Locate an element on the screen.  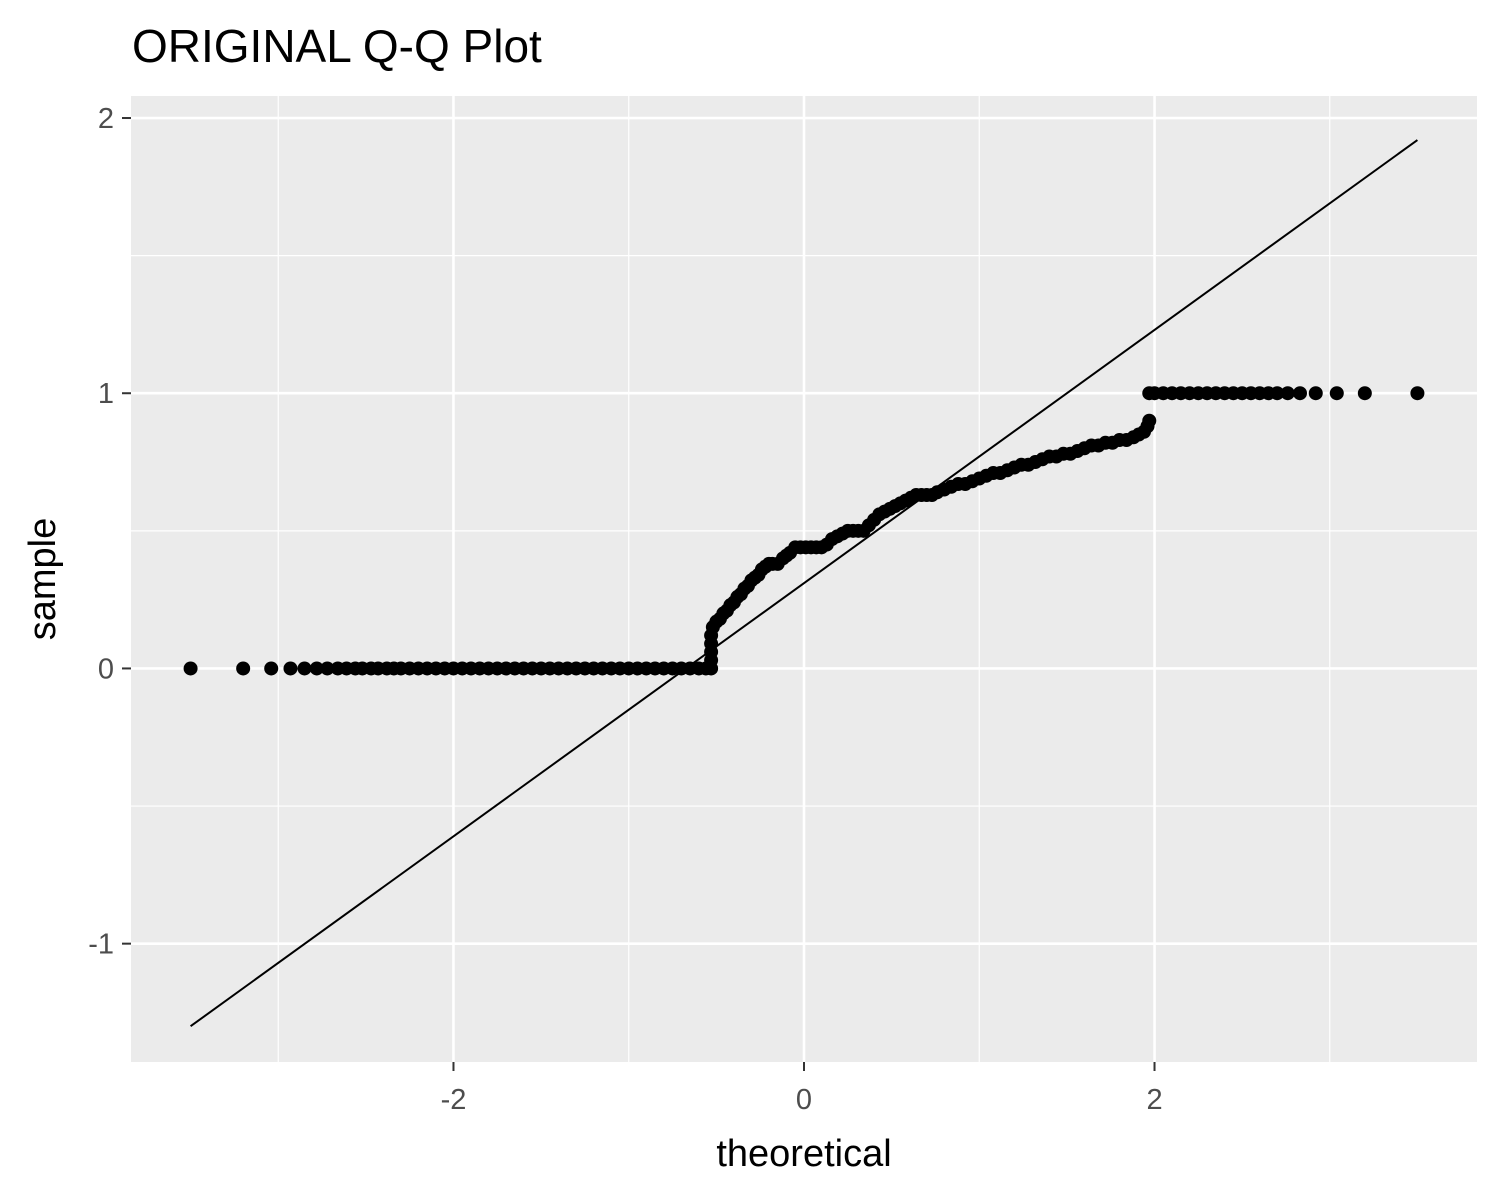
y-tick-label: 1 is located at coordinates (106, 394).